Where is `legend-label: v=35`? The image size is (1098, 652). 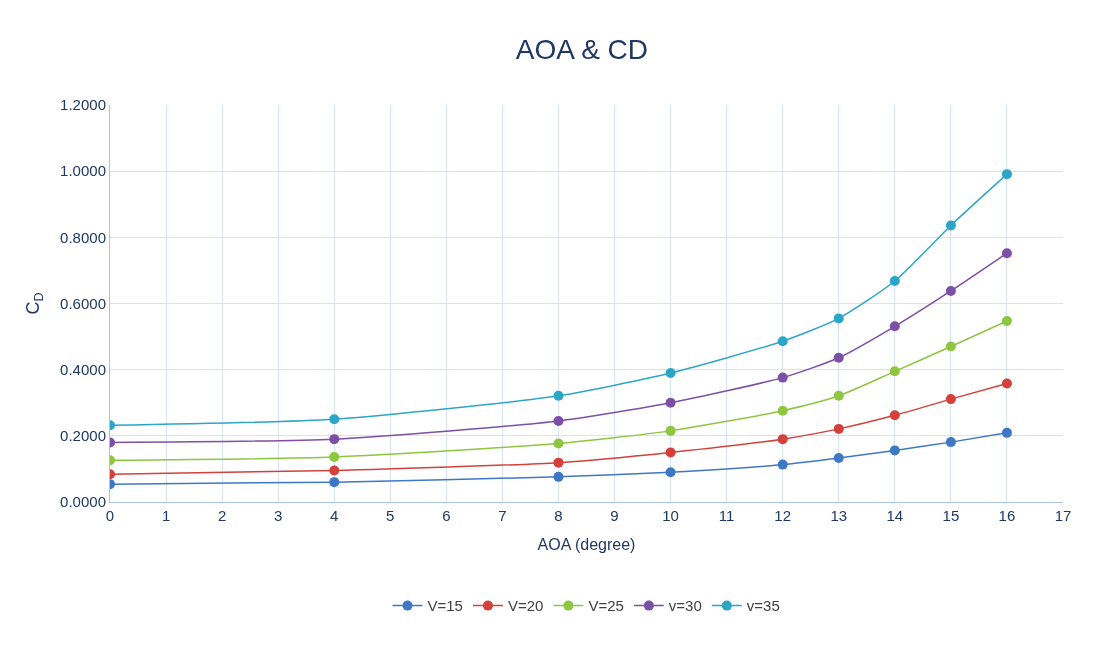
legend-label: v=35 is located at coordinates (763, 606).